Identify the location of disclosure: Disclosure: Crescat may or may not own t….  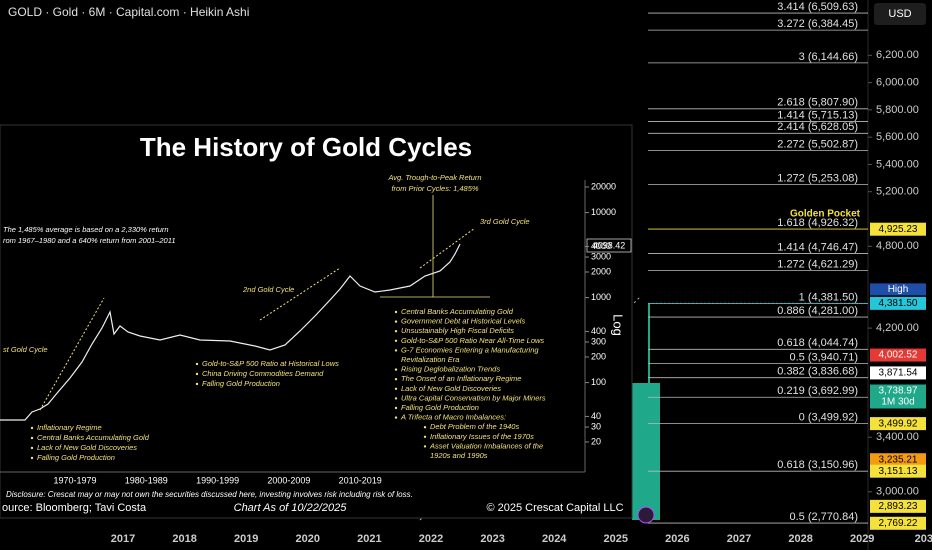
(209, 494).